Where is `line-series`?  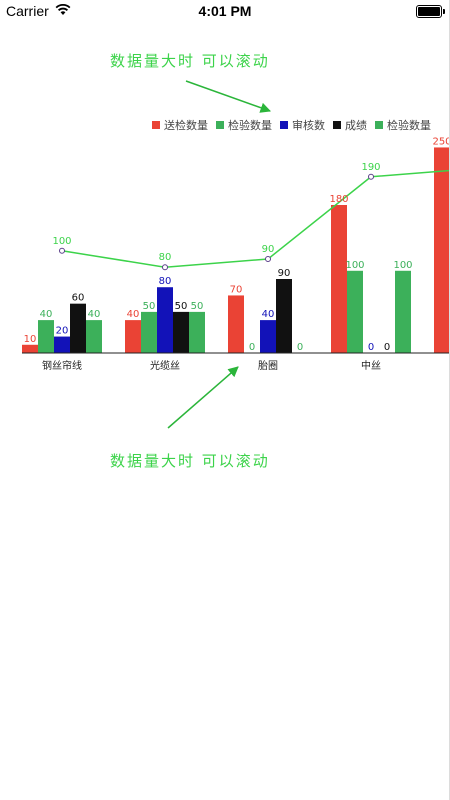 line-series is located at coordinates (256, 218).